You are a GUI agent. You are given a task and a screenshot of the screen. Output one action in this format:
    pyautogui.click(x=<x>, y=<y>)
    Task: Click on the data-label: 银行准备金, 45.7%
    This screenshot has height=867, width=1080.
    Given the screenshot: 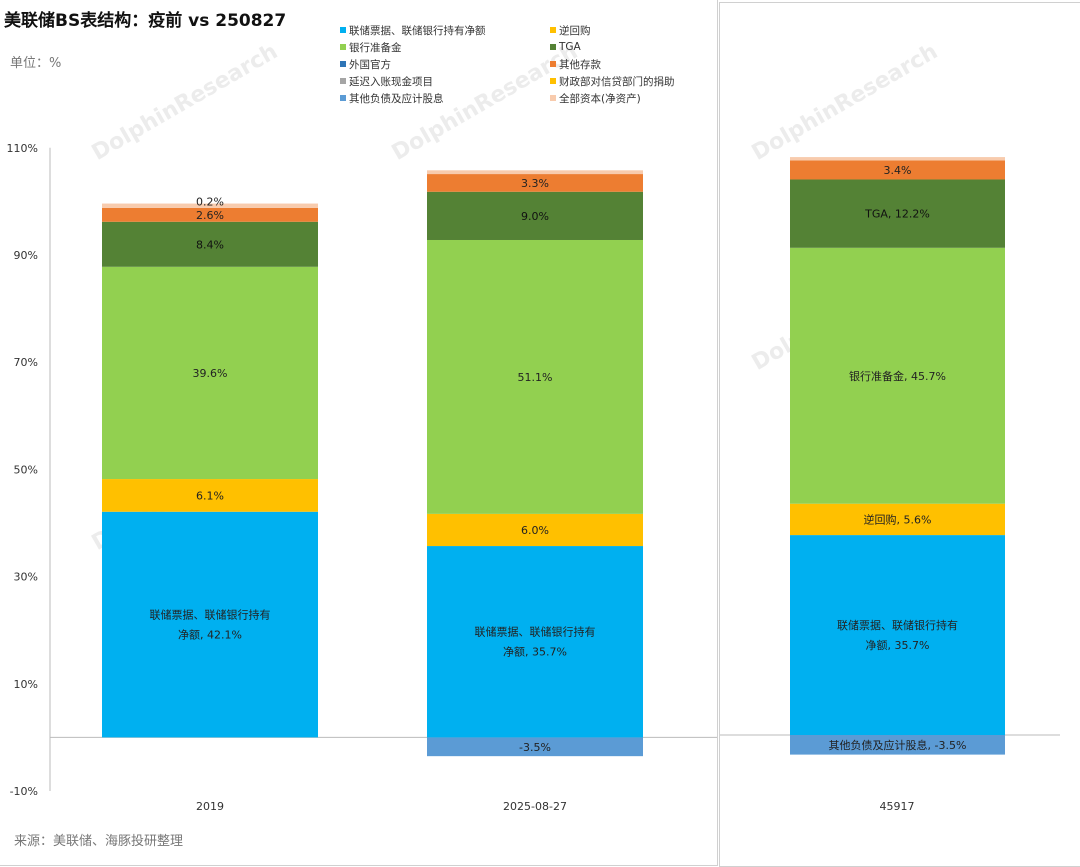 What is the action you would take?
    pyautogui.click(x=897, y=376)
    